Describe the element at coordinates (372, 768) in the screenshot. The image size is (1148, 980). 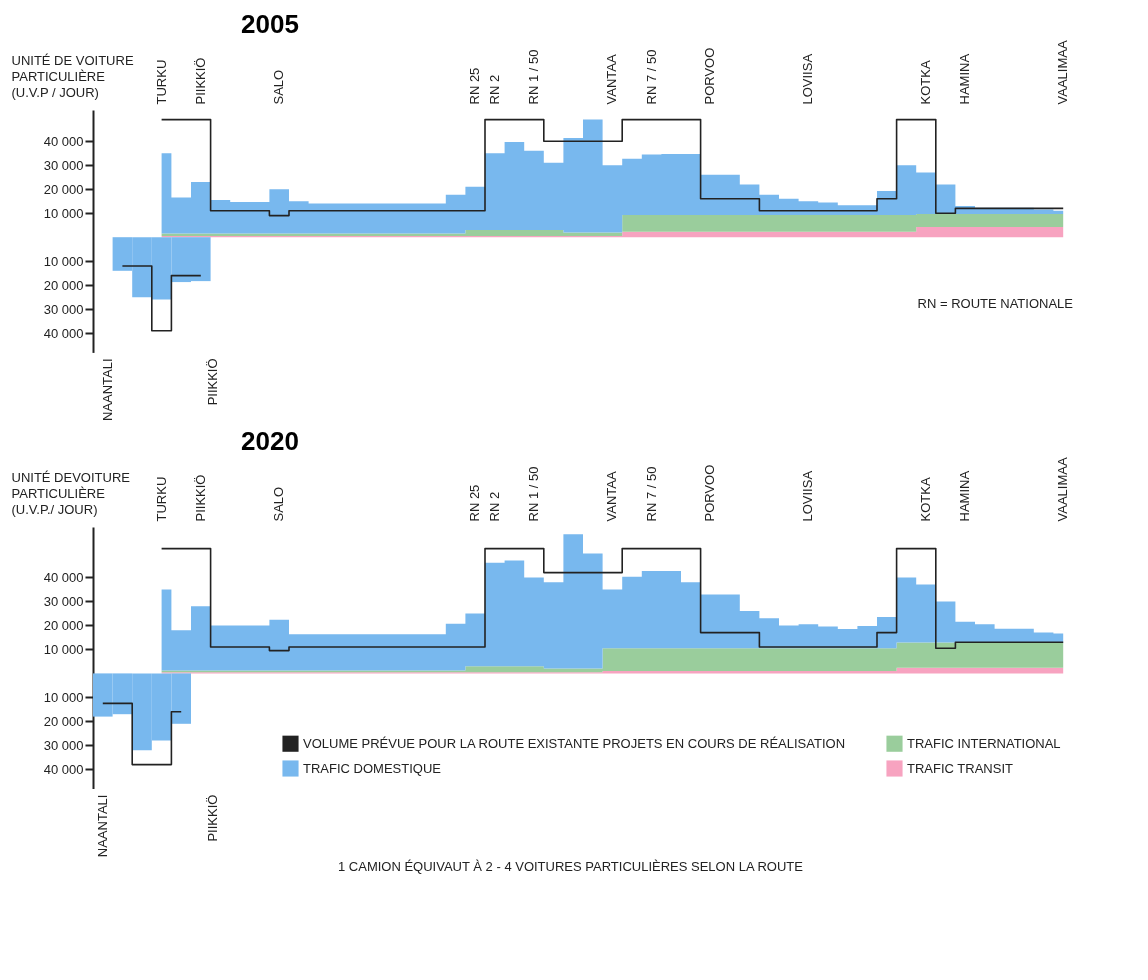
I see `legend-label: TRAFIC DOMESTIQUE` at that location.